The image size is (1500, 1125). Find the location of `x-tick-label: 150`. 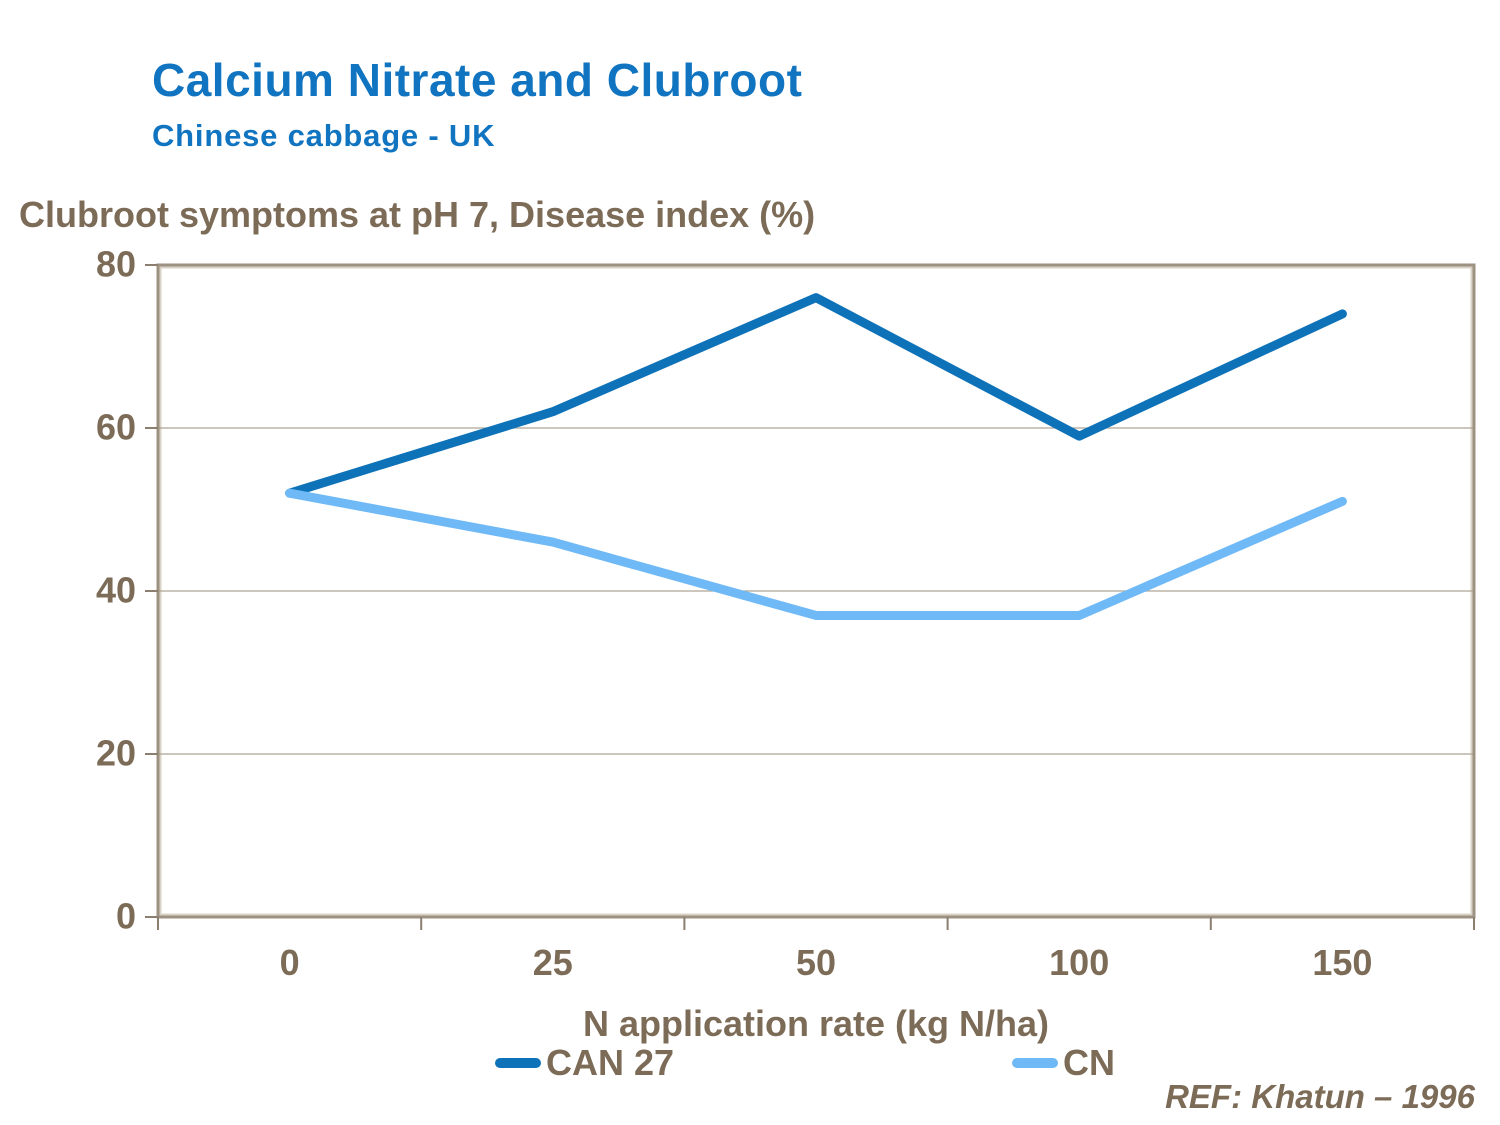

x-tick-label: 150 is located at coordinates (1342, 962).